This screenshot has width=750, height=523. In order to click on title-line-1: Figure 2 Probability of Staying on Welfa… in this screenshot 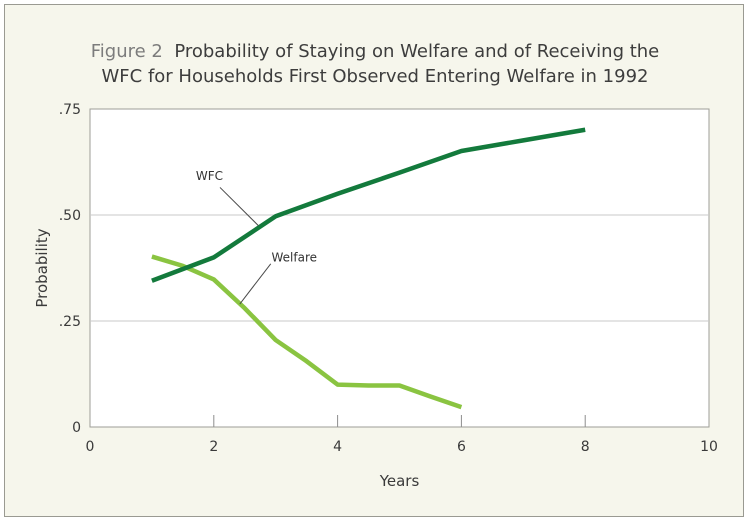, I will do `click(375, 51)`.